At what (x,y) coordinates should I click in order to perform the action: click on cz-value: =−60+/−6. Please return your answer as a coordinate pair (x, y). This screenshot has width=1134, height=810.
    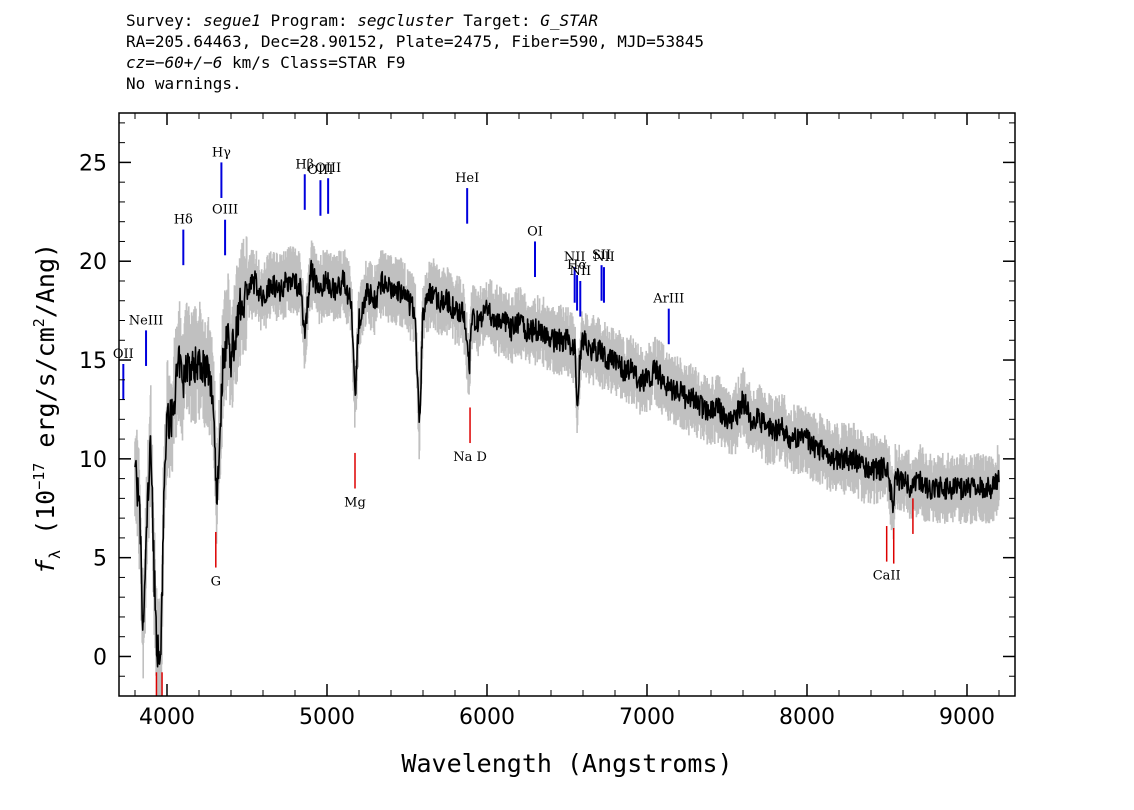
    Looking at the image, I should click on (184, 62).